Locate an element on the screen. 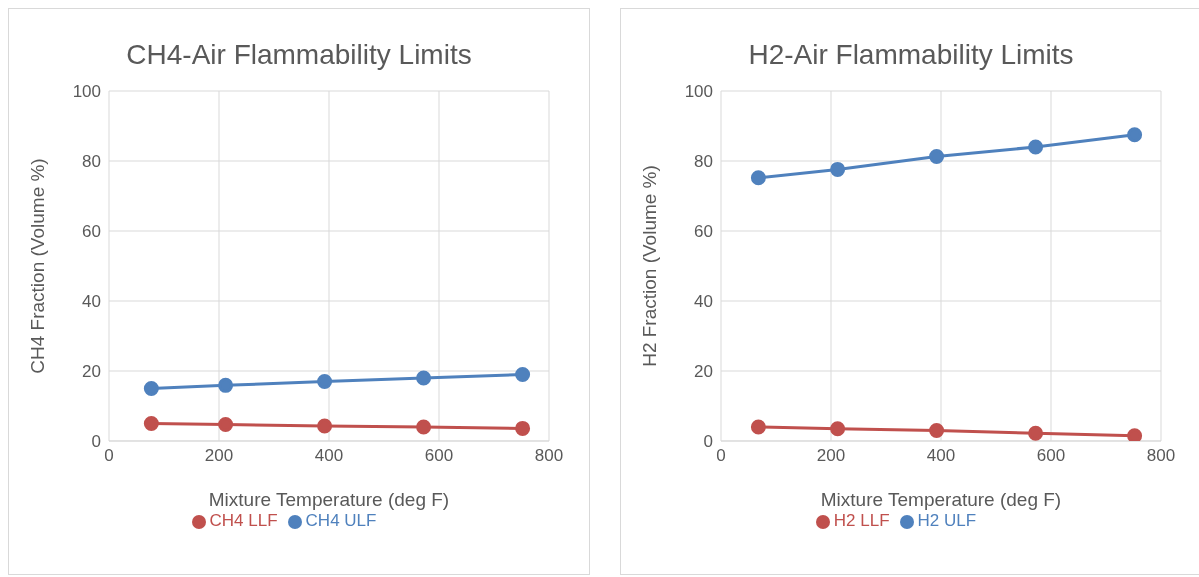 This screenshot has width=1199, height=577. chart-title: CH4-Air Flammability Limits is located at coordinates (299, 55).